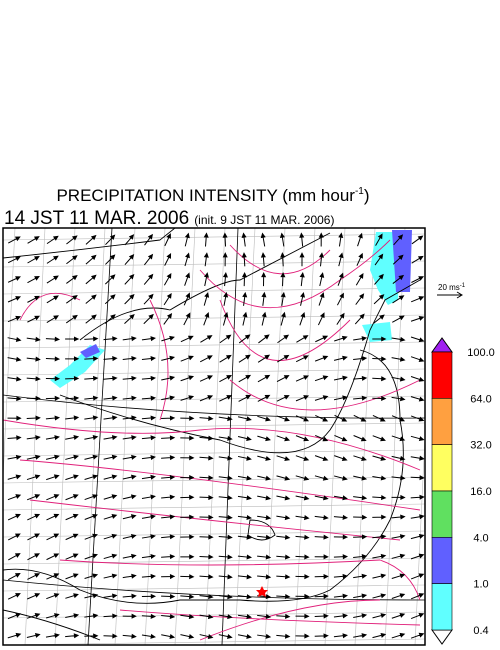 The image size is (500, 650). What do you see at coordinates (214, 590) in the screenshot?
I see `parallel` at bounding box center [214, 590].